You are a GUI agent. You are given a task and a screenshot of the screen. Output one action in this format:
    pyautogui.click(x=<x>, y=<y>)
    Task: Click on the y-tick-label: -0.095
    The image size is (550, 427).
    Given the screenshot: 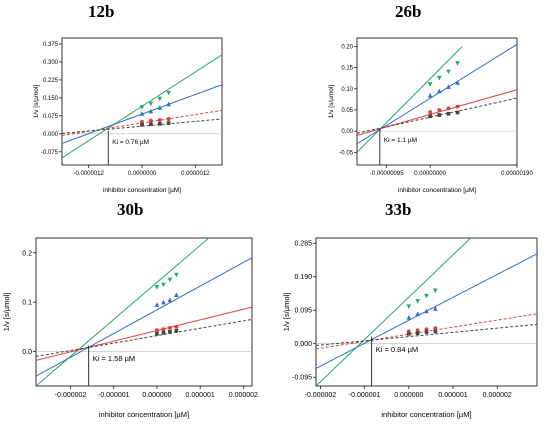 What is the action you would take?
    pyautogui.click(x=302, y=378)
    